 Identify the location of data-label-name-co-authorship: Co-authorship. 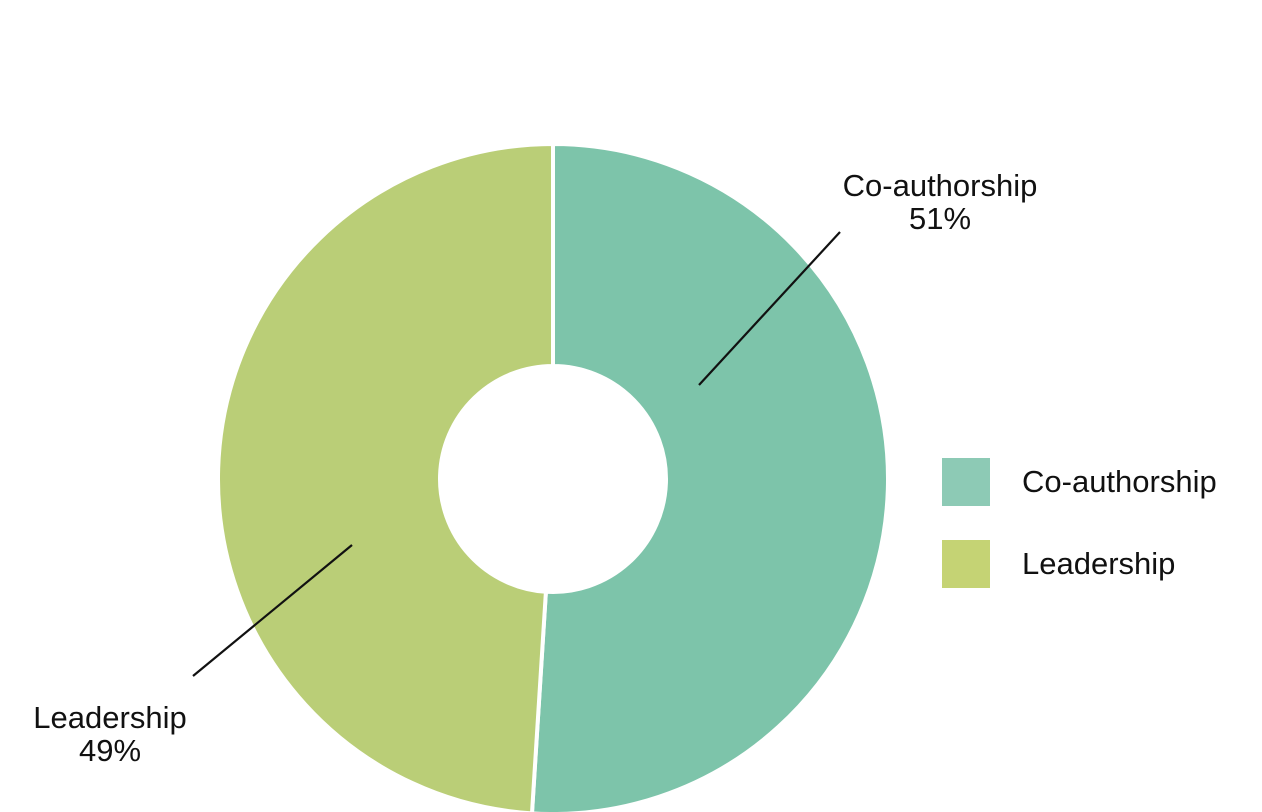
(940, 185).